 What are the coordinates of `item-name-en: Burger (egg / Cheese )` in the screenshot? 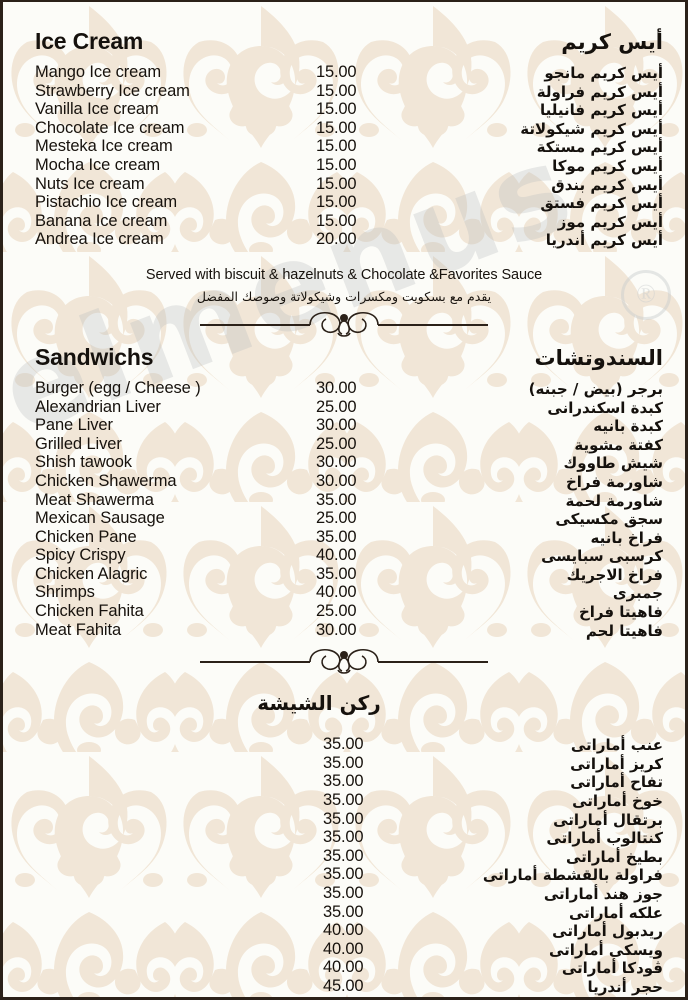 It's located at (118, 387).